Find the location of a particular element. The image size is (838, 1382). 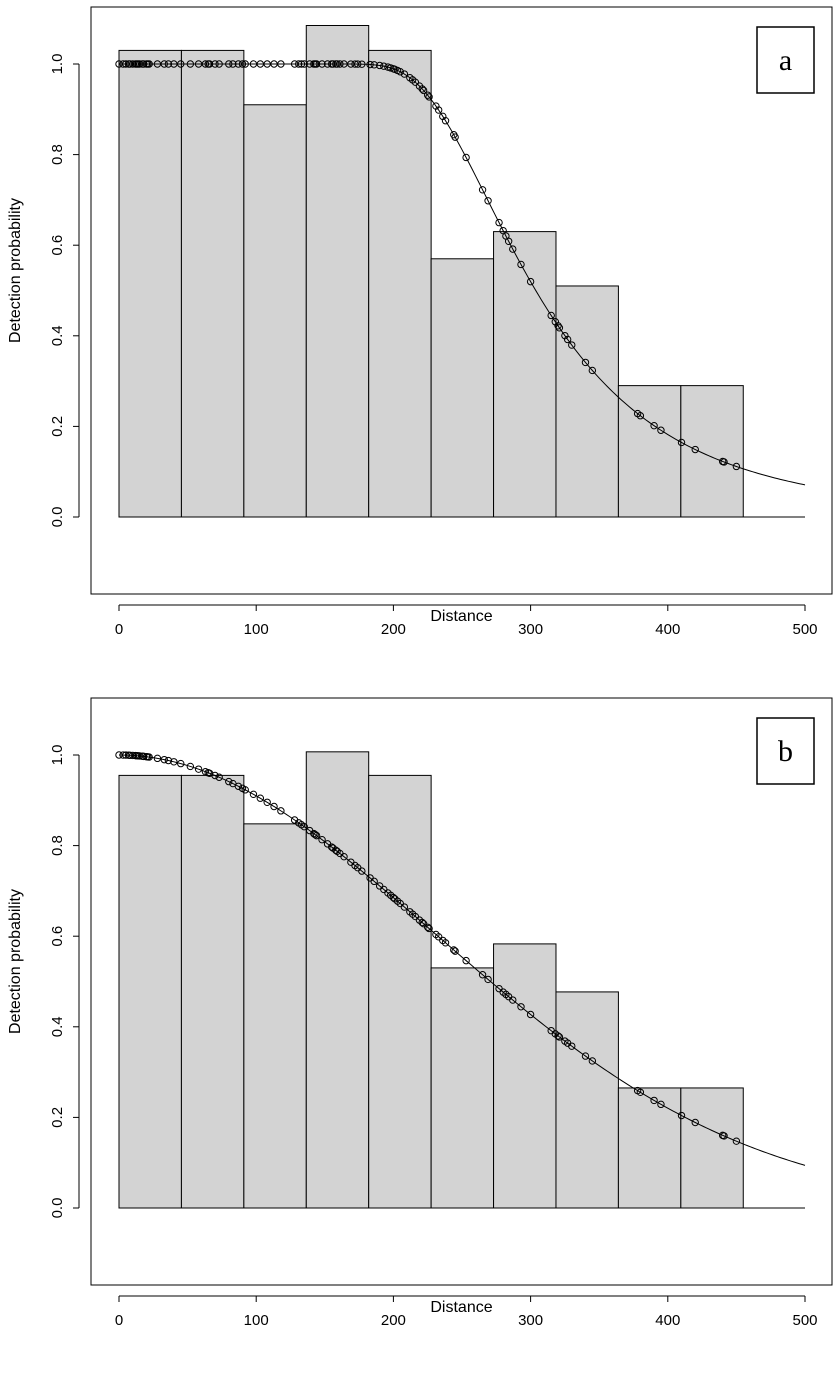

y-tick-label-a-5: 1.0 is located at coordinates (57, 64).